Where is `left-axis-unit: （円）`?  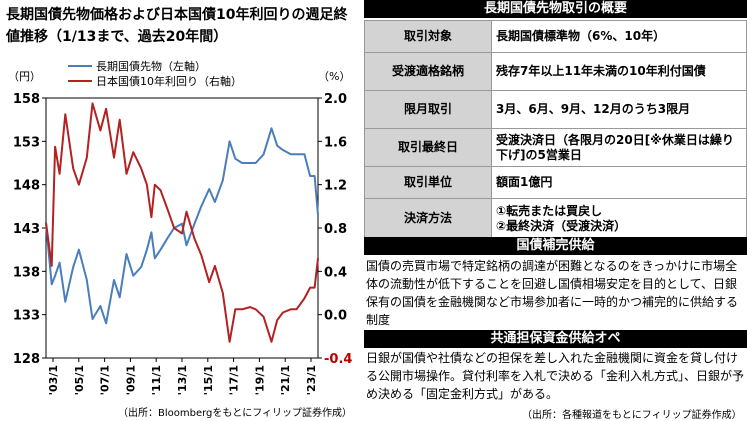
left-axis-unit: （円） is located at coordinates (24, 76).